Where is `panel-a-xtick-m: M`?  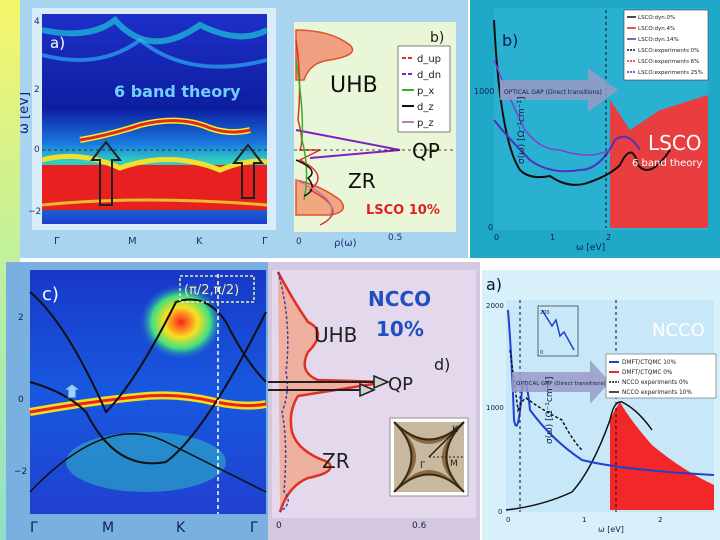
panel-a-xtick-m: M is located at coordinates (132, 241).